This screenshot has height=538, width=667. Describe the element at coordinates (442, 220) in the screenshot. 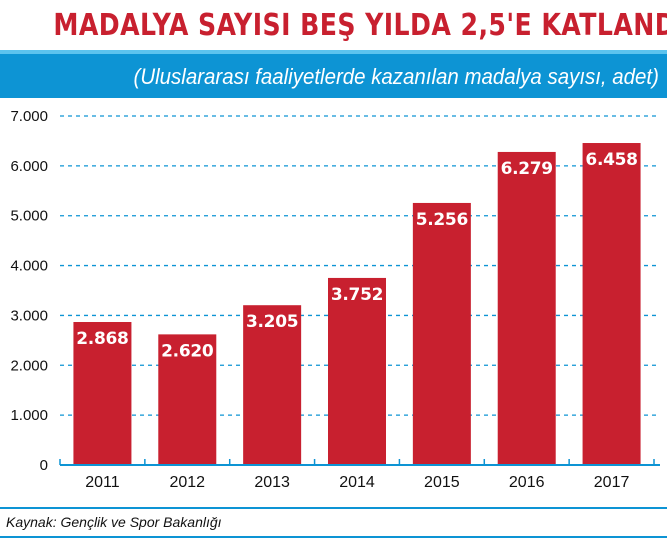

I see `bar-value-label: 5.256` at that location.